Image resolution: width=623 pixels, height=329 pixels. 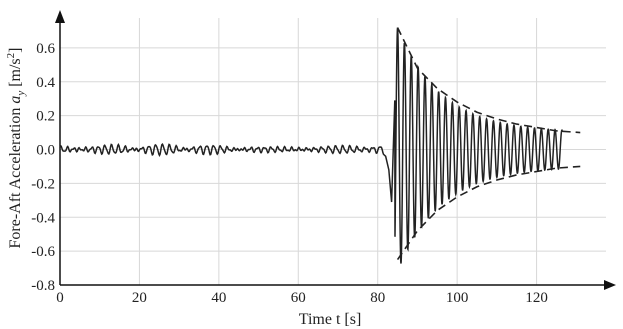 I want to click on y-tick-label-0: -0.8, so click(x=43, y=286).